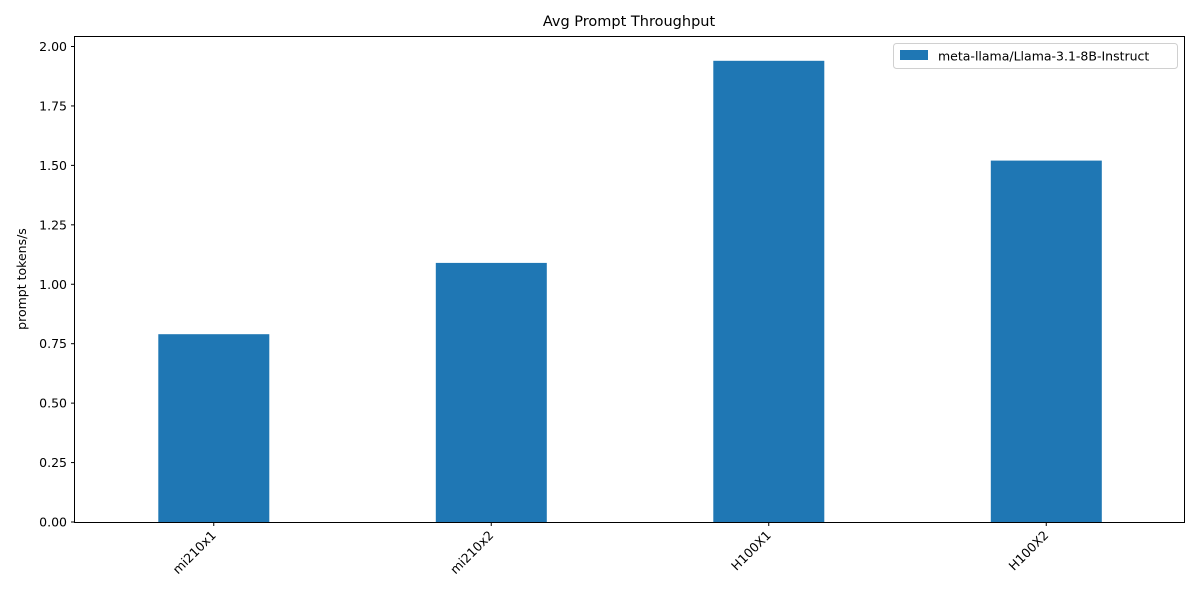 The height and width of the screenshot is (600, 1200). I want to click on y-tick-label: 1.75, so click(53, 105).